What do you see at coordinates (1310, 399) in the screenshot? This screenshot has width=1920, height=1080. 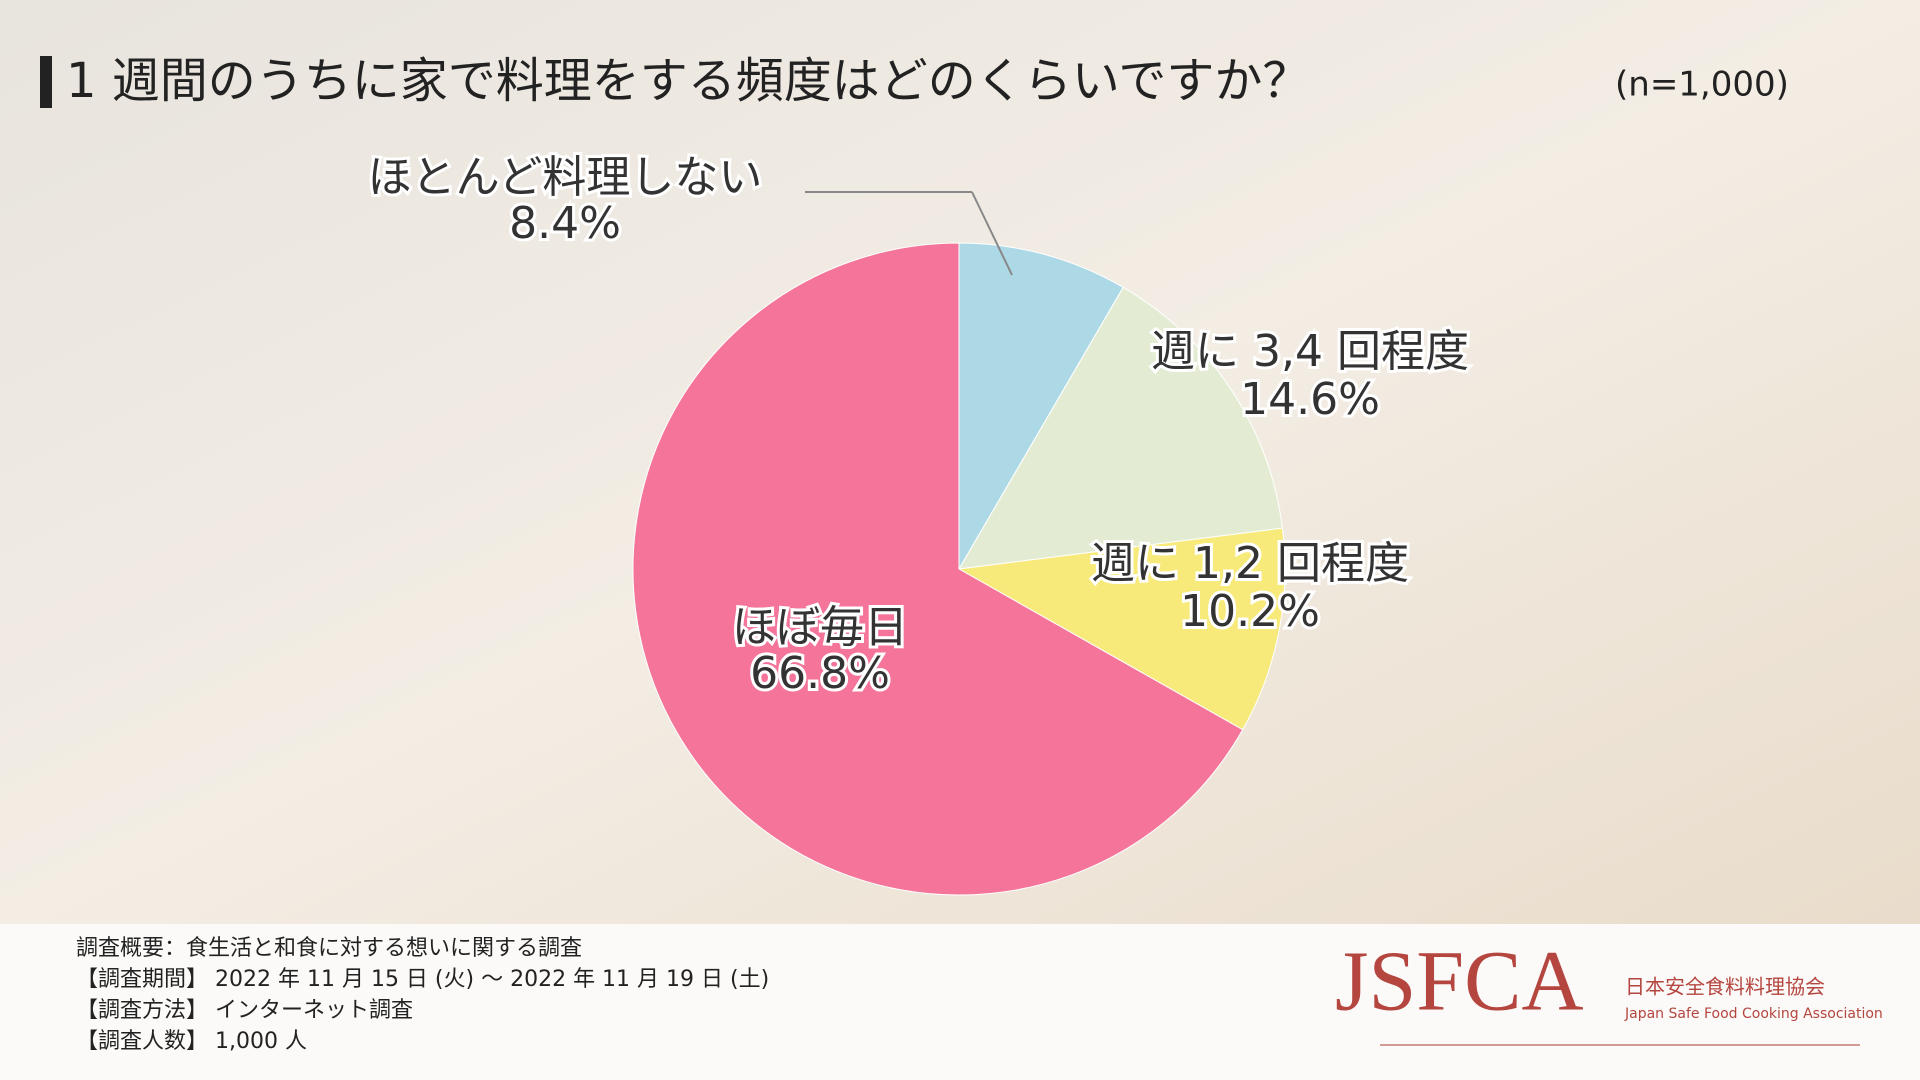 I see `value-label: 14.6%` at bounding box center [1310, 399].